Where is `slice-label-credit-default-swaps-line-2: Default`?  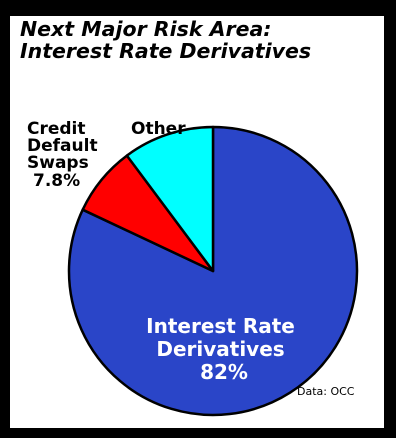 slice-label-credit-default-swaps-line-2: Default is located at coordinates (62, 146).